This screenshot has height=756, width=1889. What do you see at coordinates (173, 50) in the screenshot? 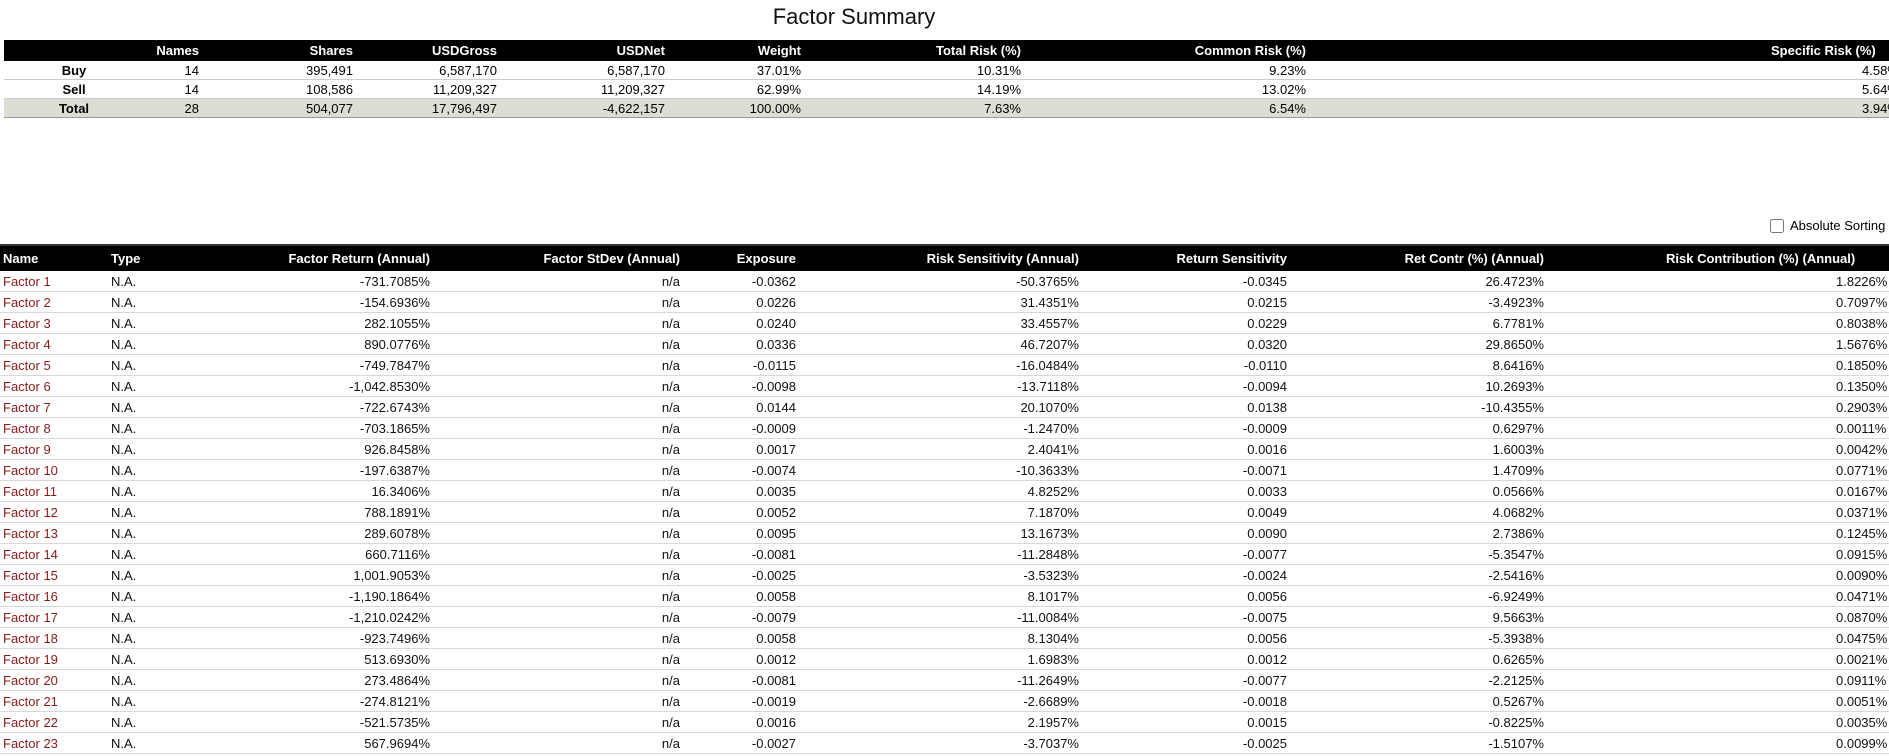
I see `summary-header-cell: Names` at bounding box center [173, 50].